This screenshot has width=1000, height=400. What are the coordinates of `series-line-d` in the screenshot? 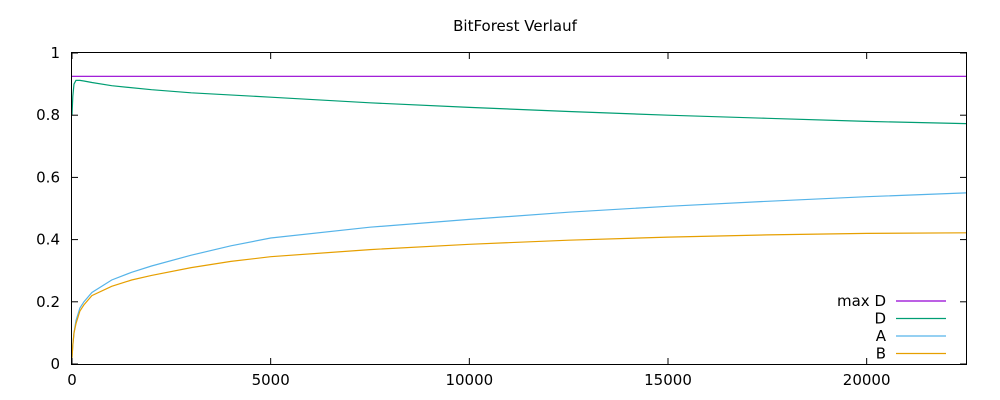 It's located at (519, 102).